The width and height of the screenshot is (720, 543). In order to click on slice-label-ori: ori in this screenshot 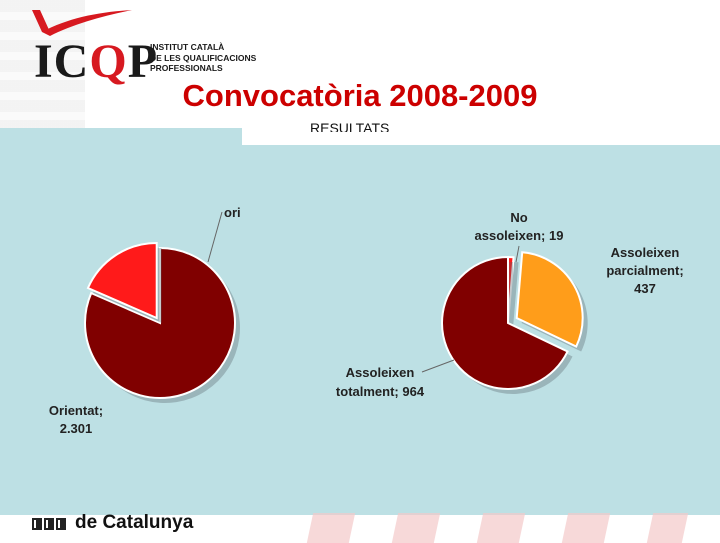, I will do `click(232, 212)`.